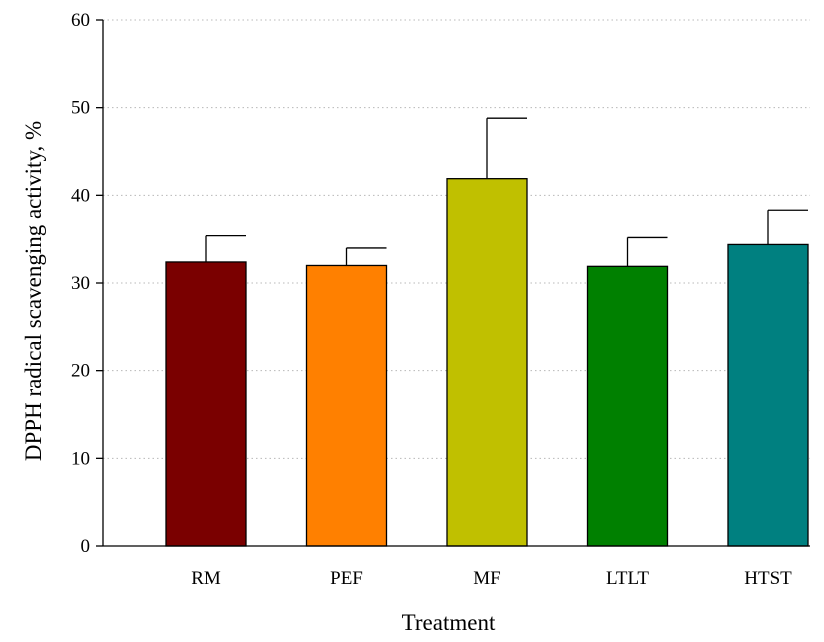  What do you see at coordinates (627, 406) in the screenshot?
I see `bar-ltlt` at bounding box center [627, 406].